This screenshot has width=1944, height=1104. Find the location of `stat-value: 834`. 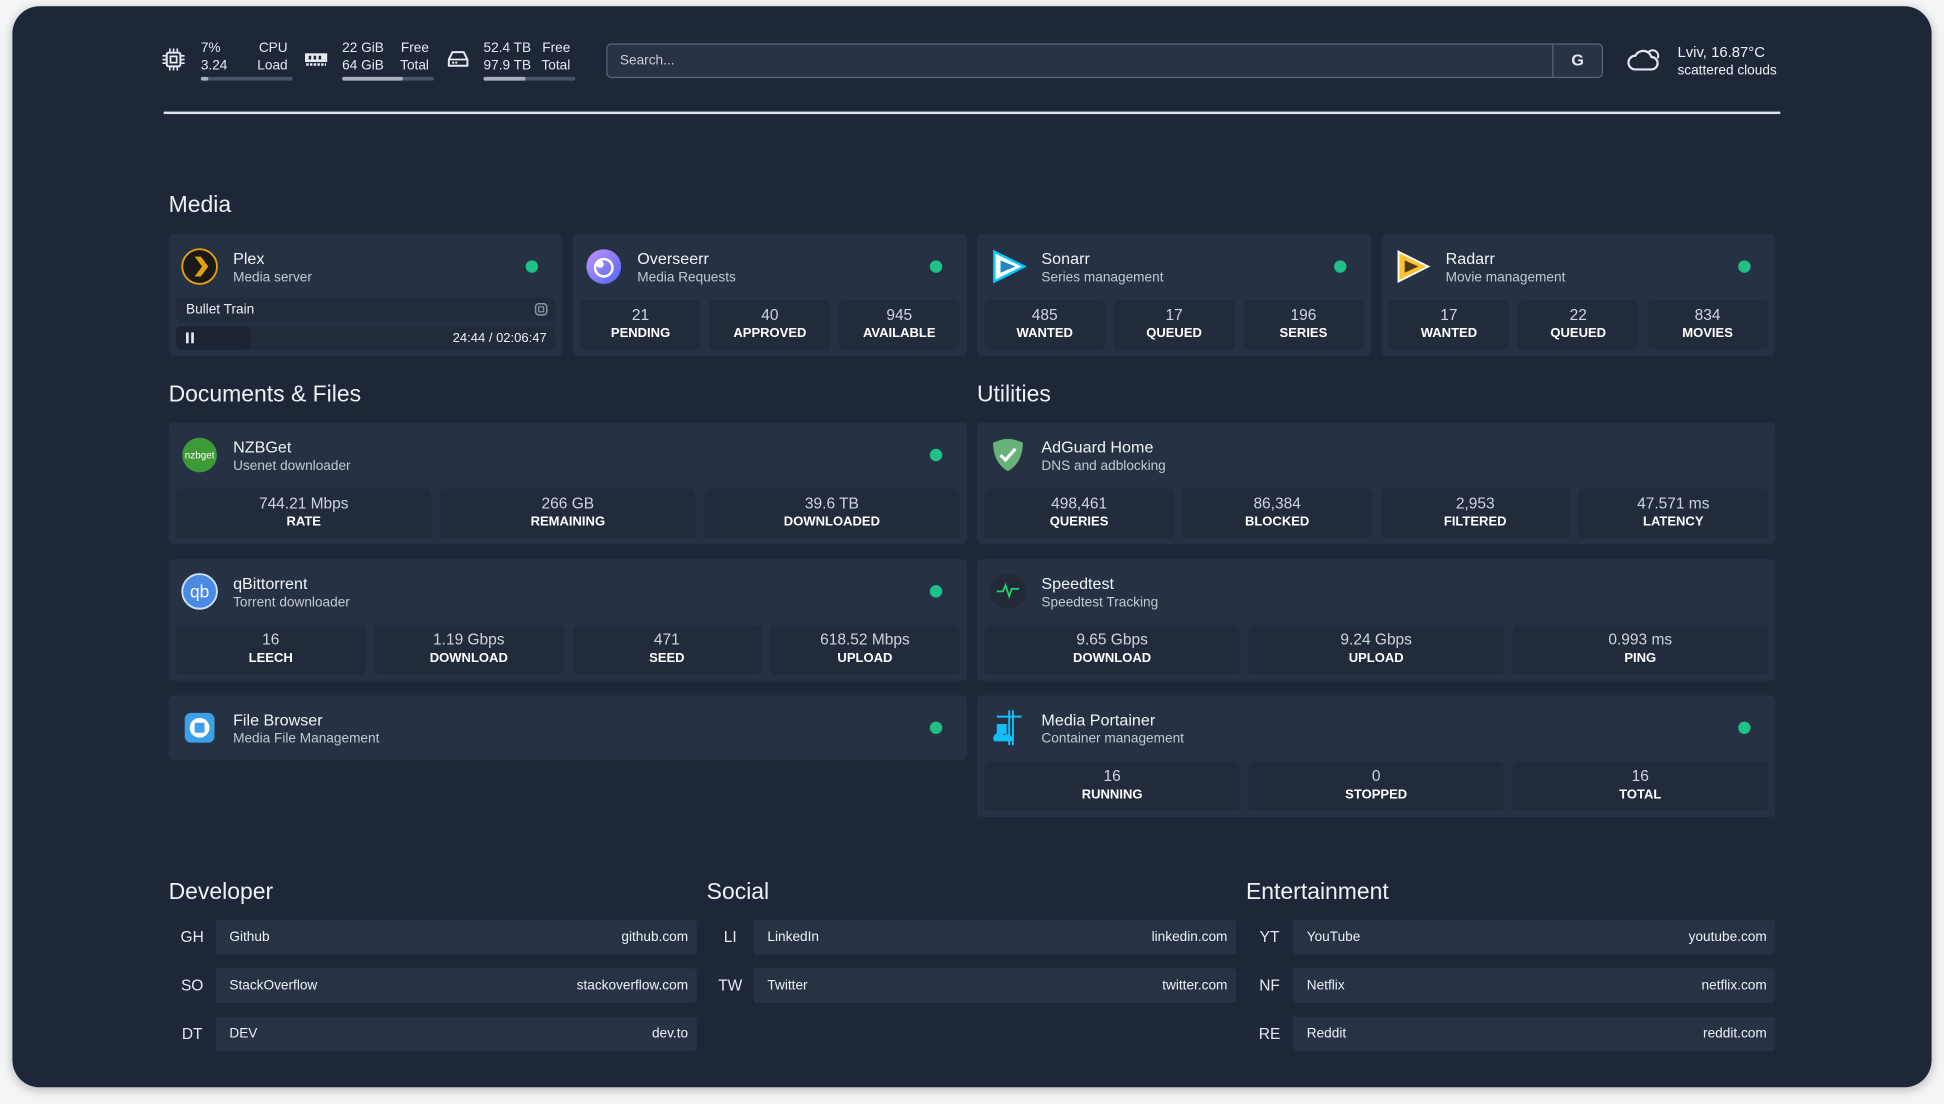

stat-value: 834 is located at coordinates (1707, 315).